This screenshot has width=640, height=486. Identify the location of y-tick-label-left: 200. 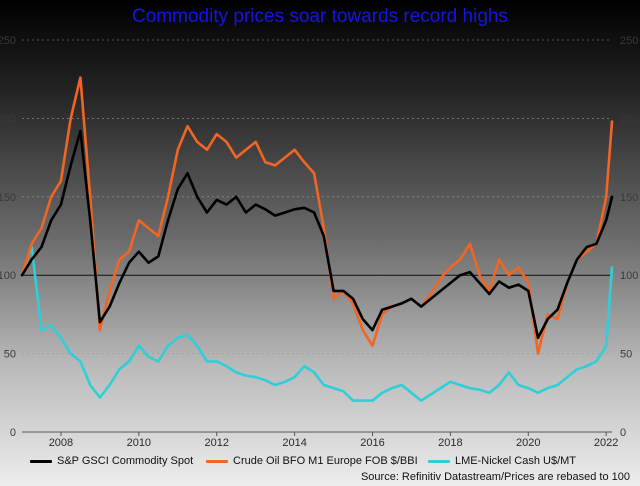
(8, 119).